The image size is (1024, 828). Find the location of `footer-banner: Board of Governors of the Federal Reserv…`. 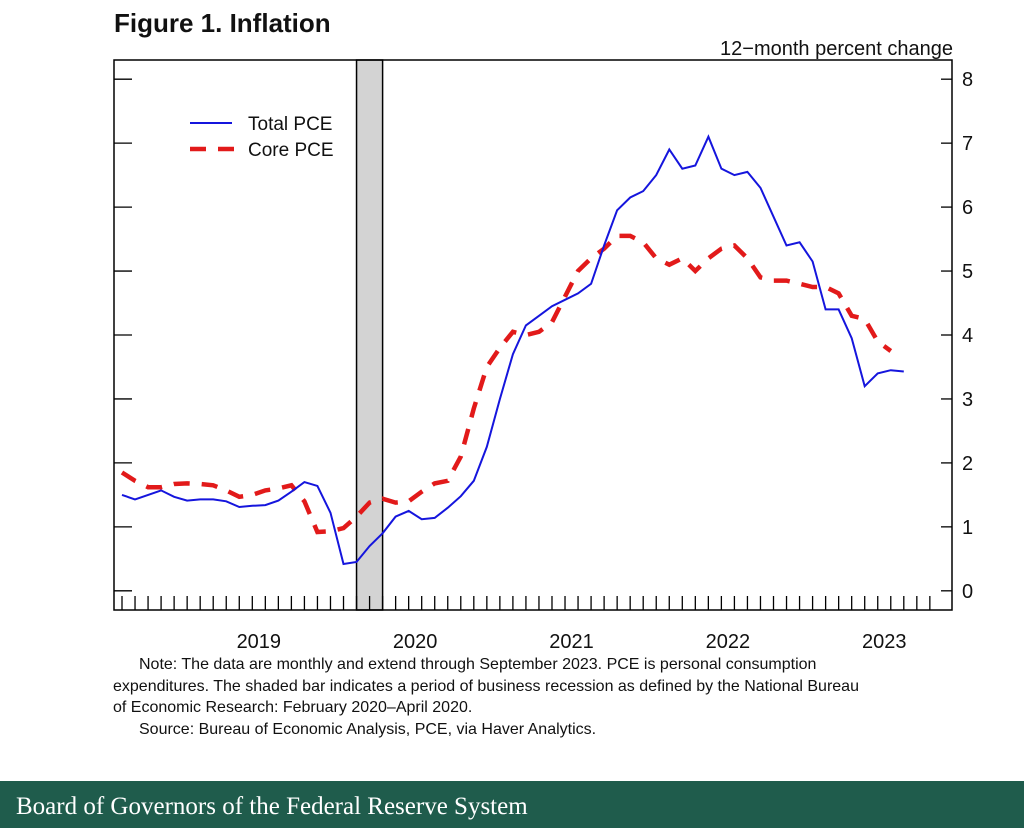

footer-banner: Board of Governors of the Federal Reserv… is located at coordinates (512, 804).